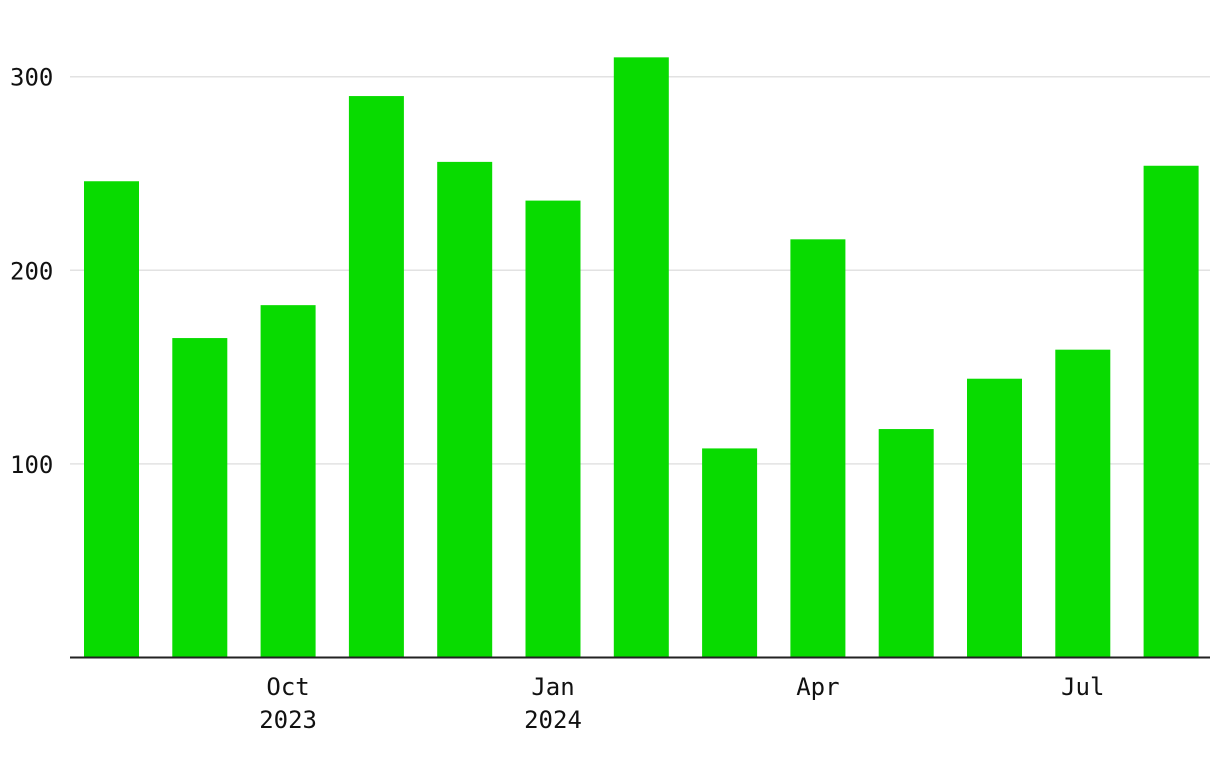 This screenshot has height=760, width=1220. Describe the element at coordinates (552, 687) in the screenshot. I see `x-tick-label-jan: Jan` at that location.